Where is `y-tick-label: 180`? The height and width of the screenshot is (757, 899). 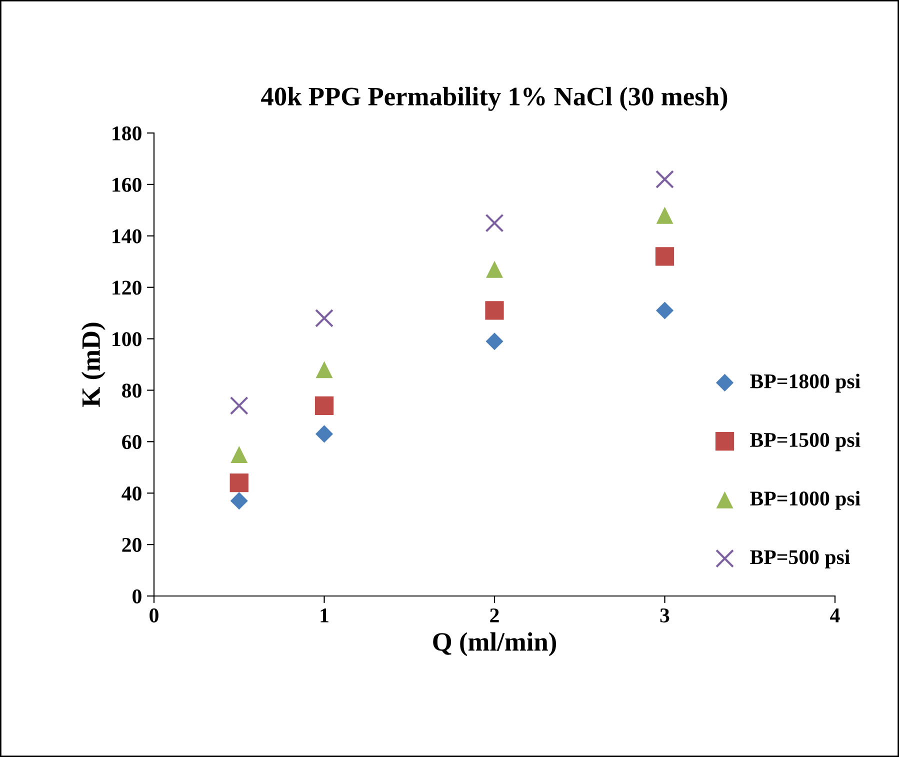
y-tick-label: 180 is located at coordinates (127, 133).